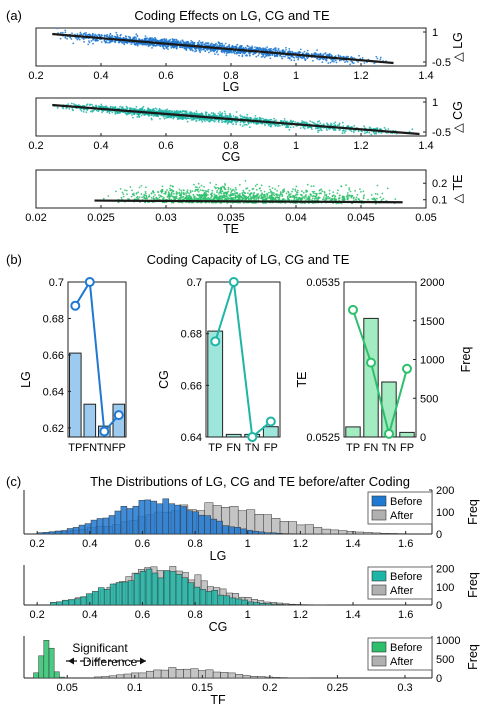  I want to click on a-cg-ytick-label: -0.5, so click(441, 133).